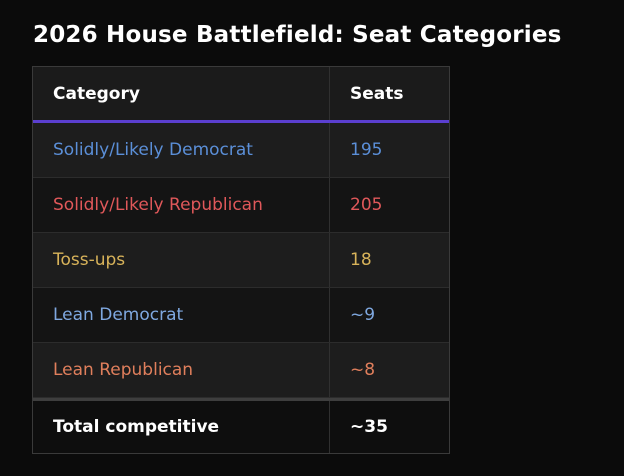 The height and width of the screenshot is (476, 624). What do you see at coordinates (181, 93) in the screenshot?
I see `column-header-category: Category` at bounding box center [181, 93].